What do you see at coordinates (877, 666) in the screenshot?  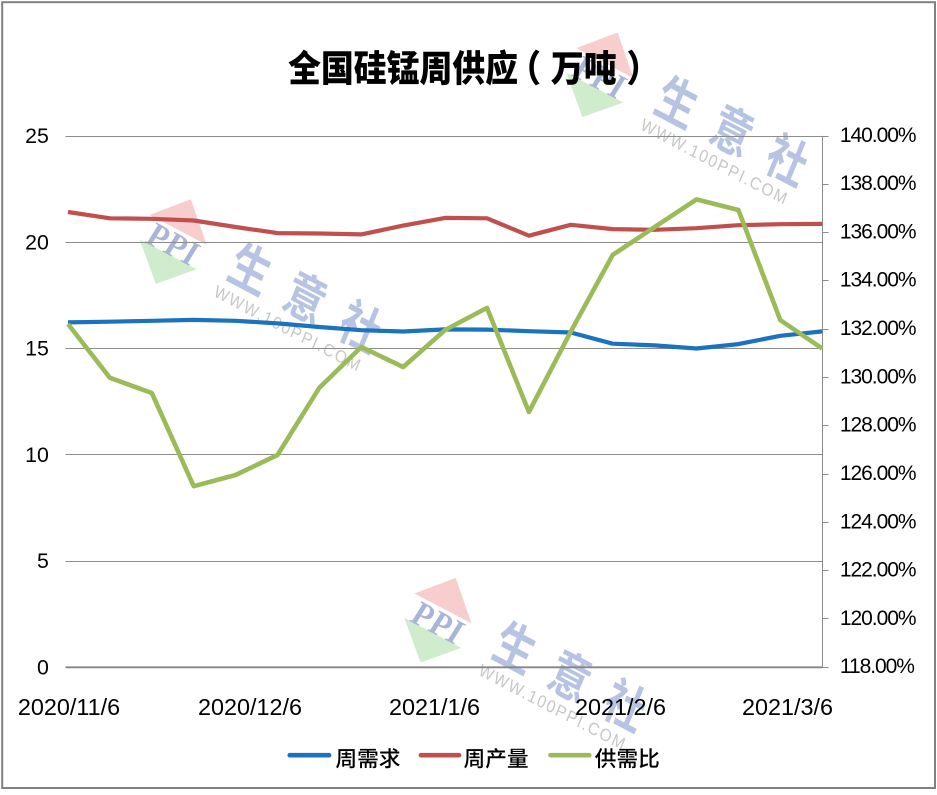 I see `svg-text: 118.00%` at bounding box center [877, 666].